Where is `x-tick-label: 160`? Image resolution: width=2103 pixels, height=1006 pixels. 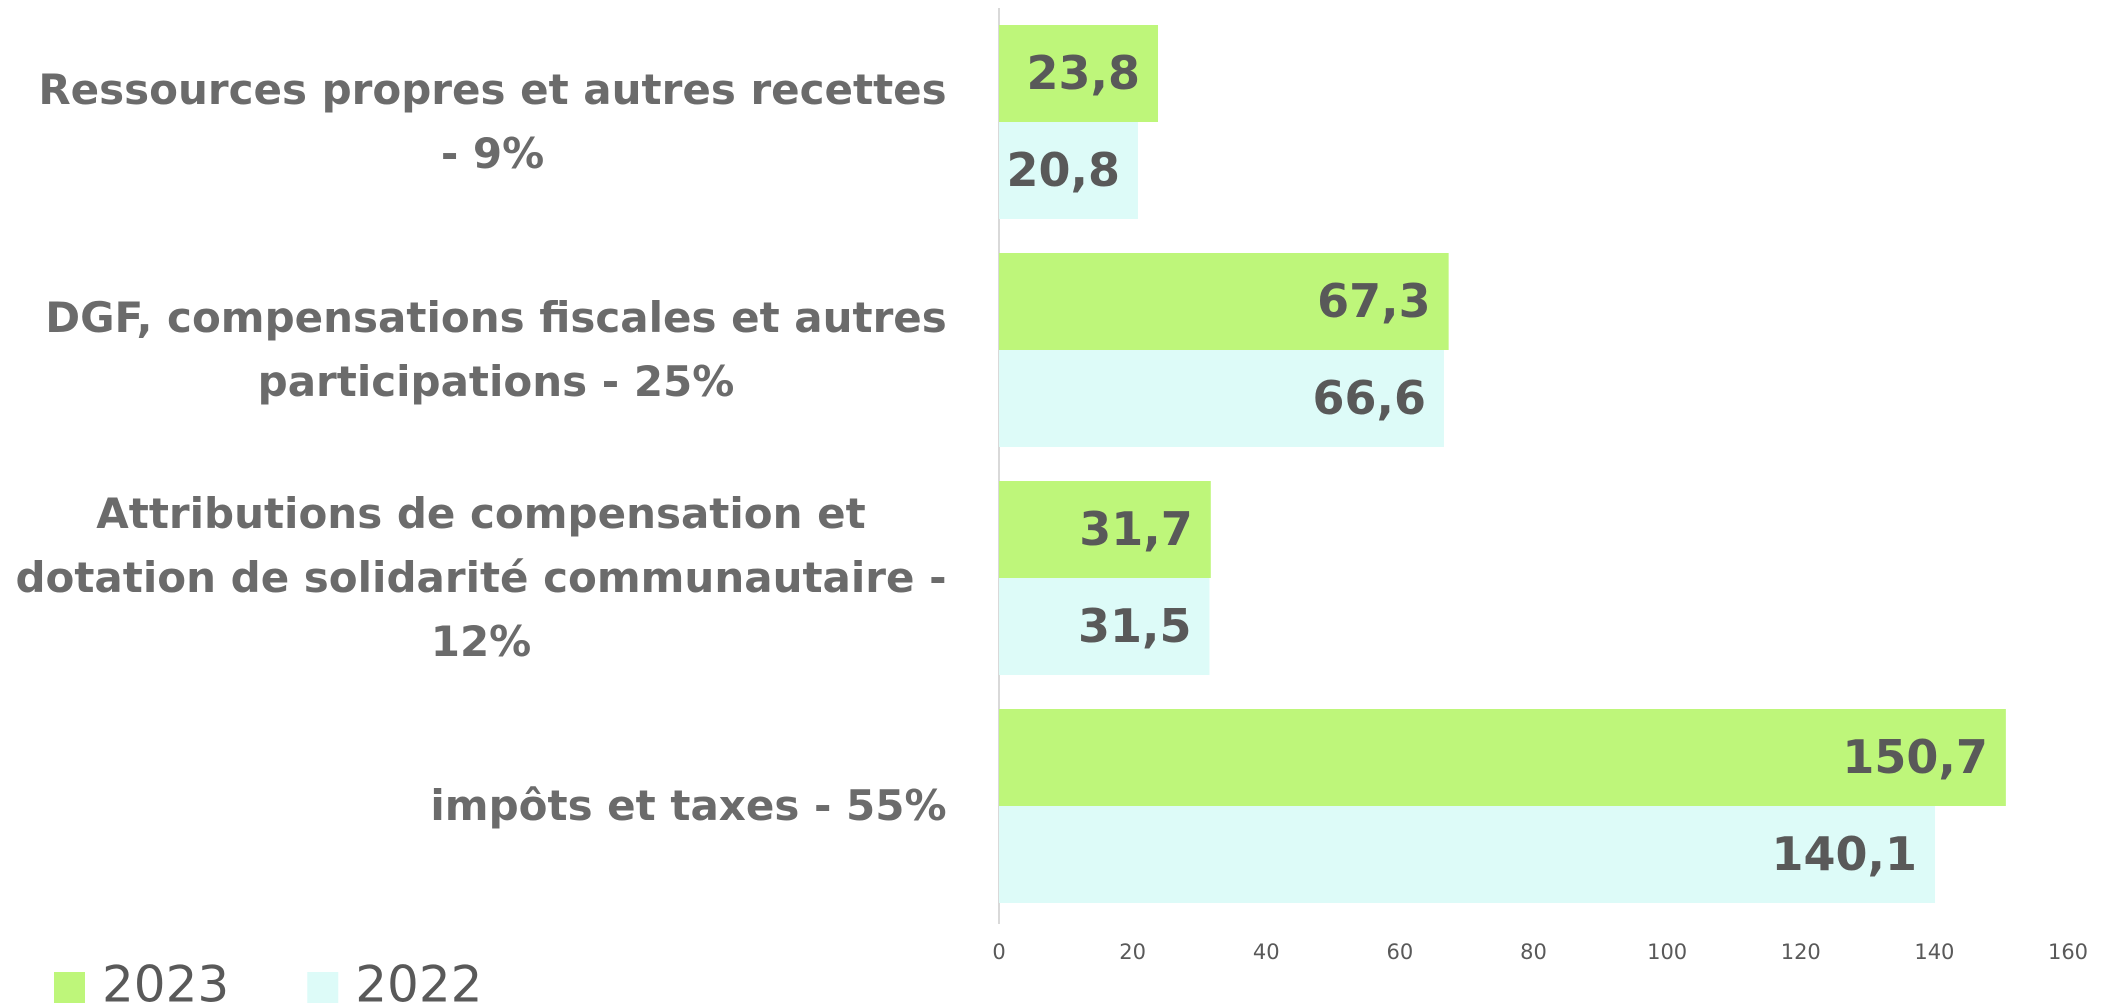 x-tick-label: 160 is located at coordinates (2068, 952).